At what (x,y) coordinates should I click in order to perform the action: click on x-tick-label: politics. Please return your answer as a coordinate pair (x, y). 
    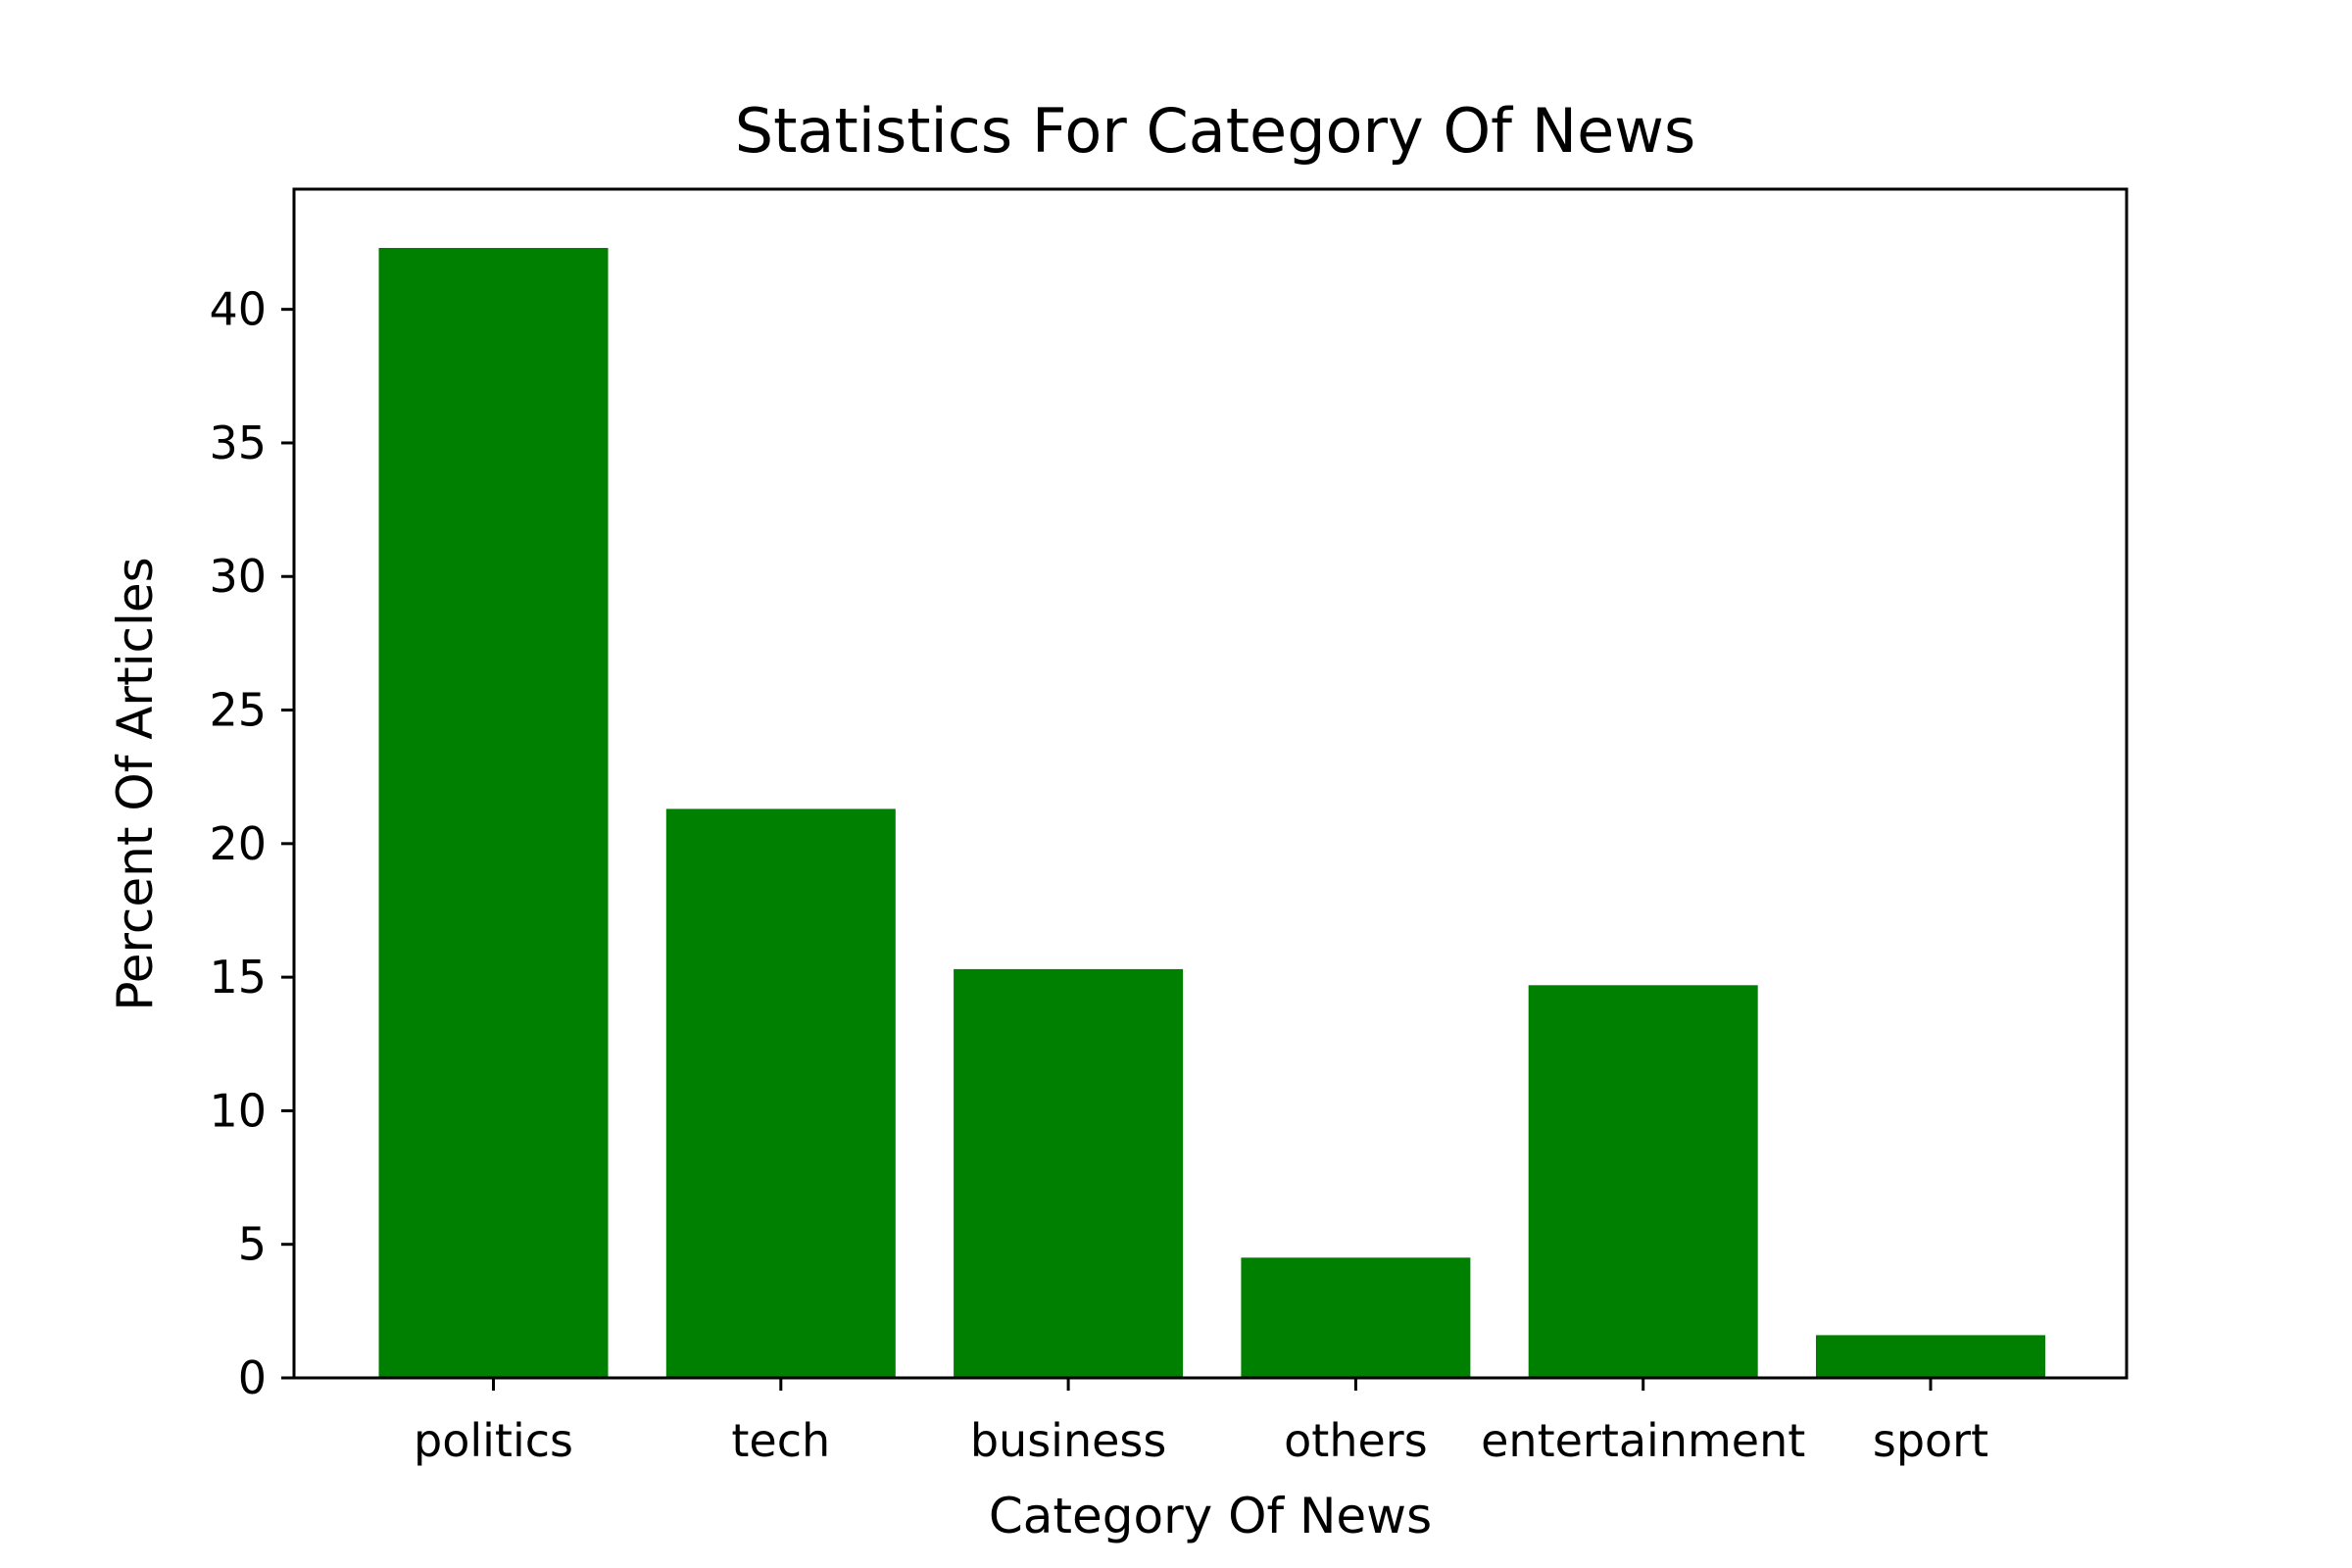
    Looking at the image, I should click on (493, 1440).